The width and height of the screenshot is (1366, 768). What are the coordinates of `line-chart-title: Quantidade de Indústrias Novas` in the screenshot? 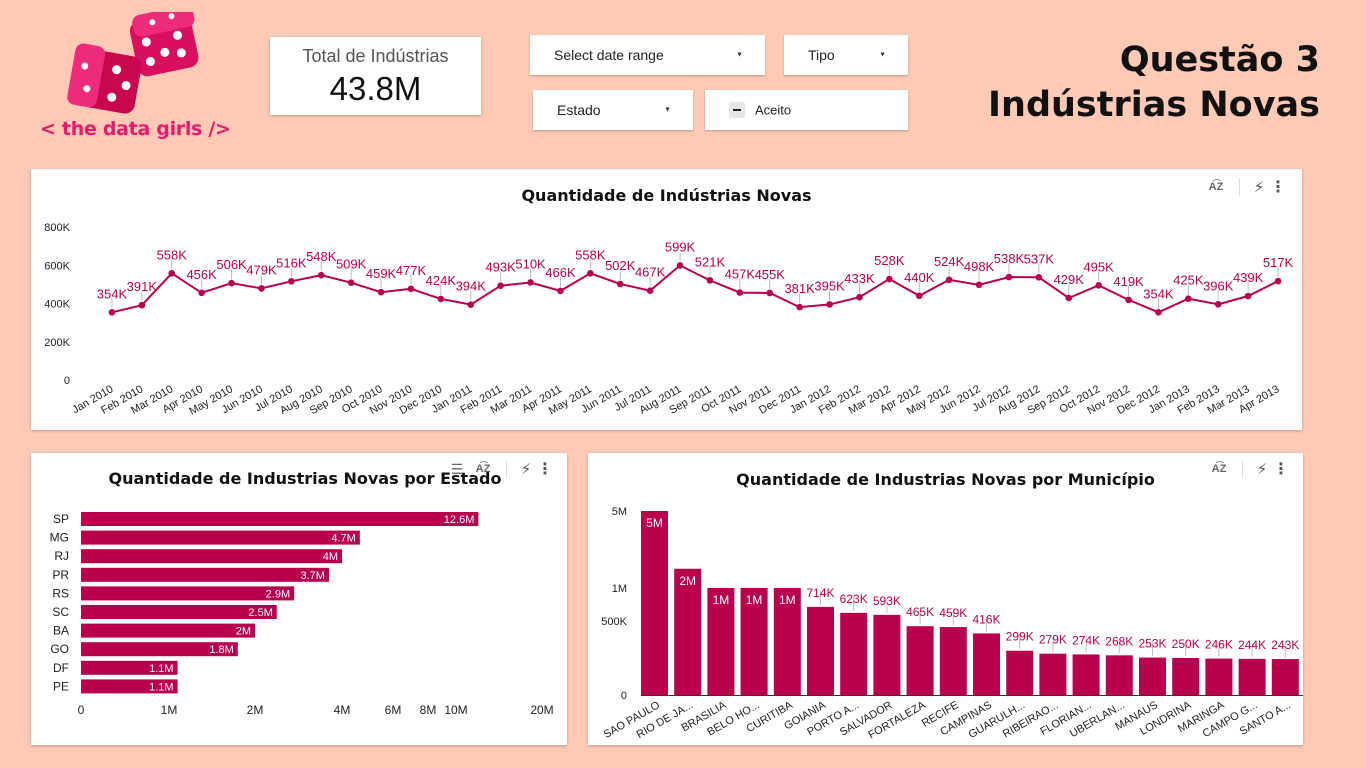 It's located at (666, 195).